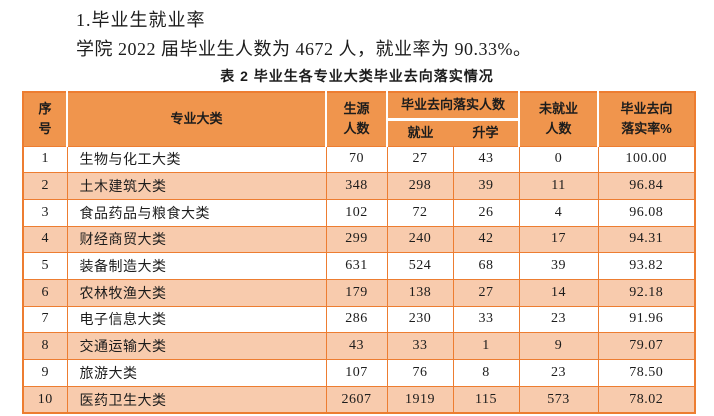 Image resolution: width=714 pixels, height=416 pixels. I want to click on cell-no: 5, so click(45, 266).